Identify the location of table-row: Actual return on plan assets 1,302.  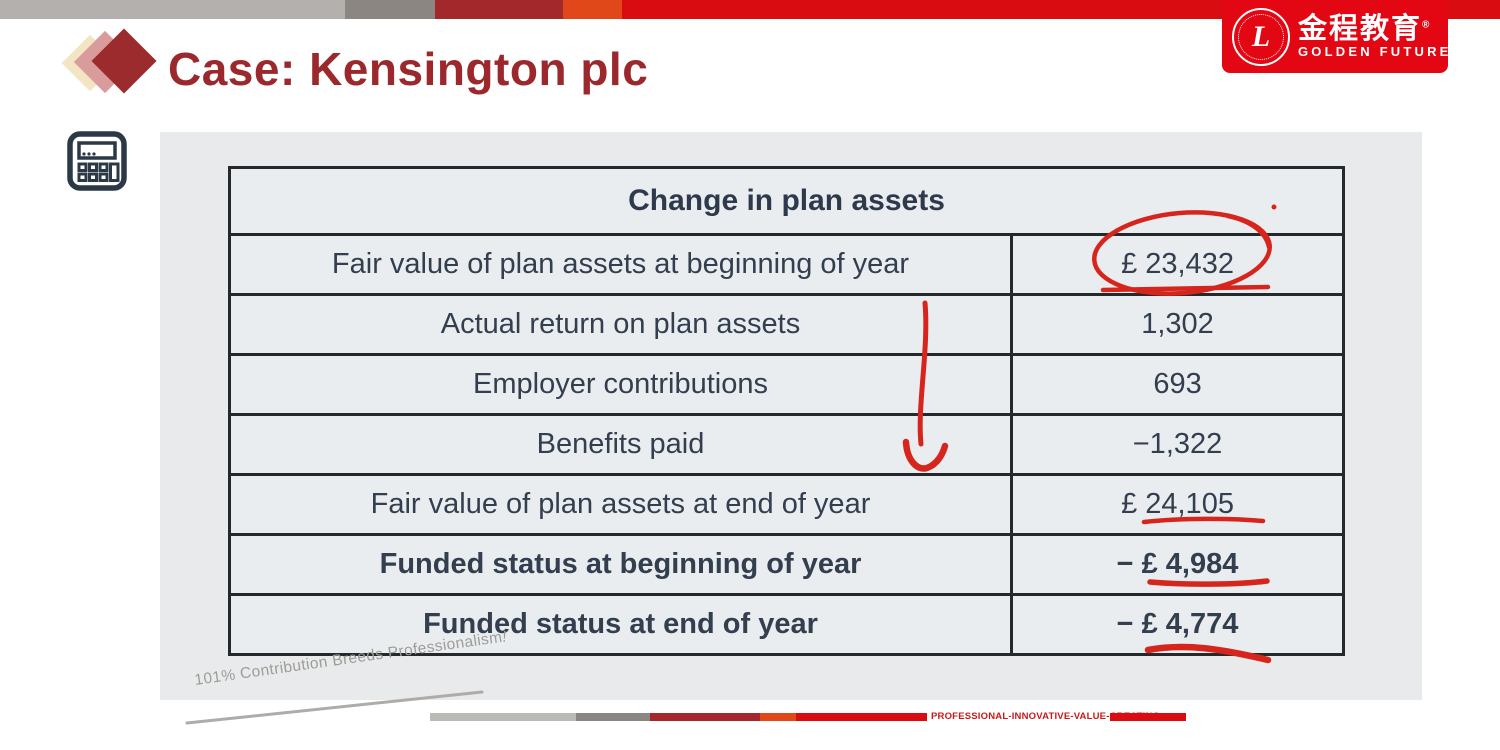
(787, 324).